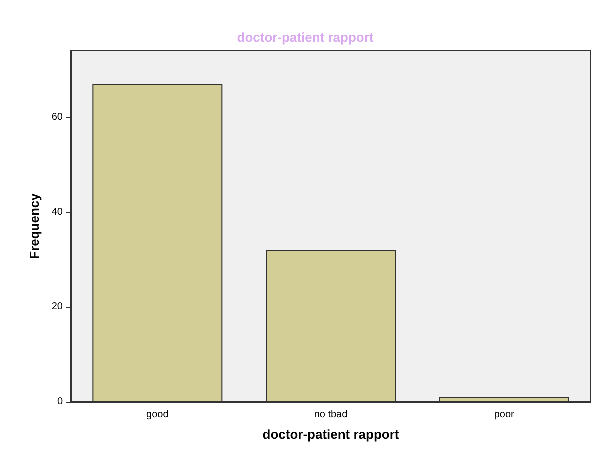  I want to click on y-tick-label: 60, so click(58, 117).